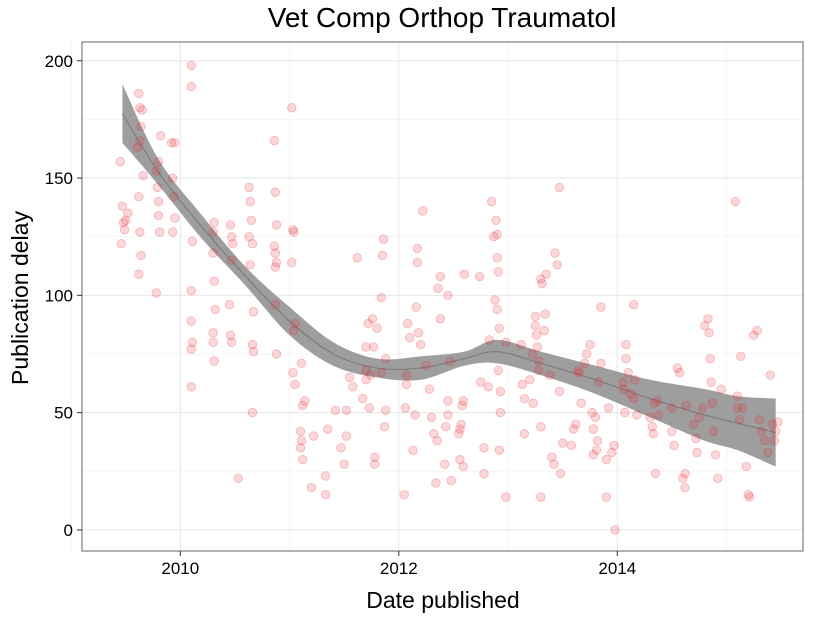  I want to click on y-tick-label: 200, so click(59, 61).